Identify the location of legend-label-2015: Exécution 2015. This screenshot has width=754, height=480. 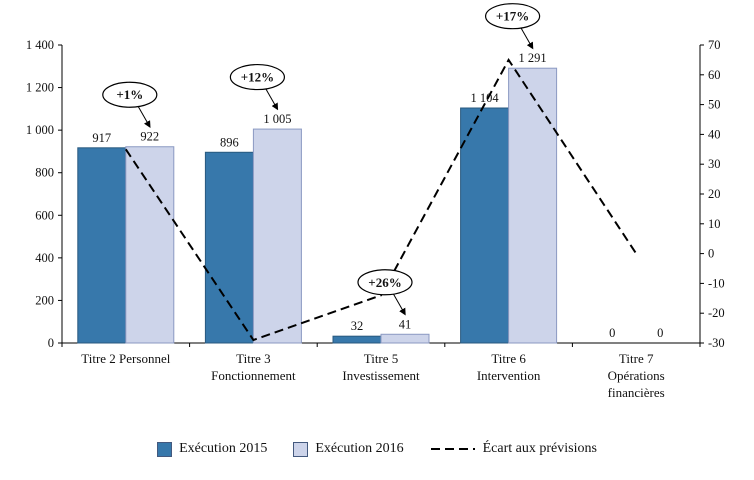
(223, 448).